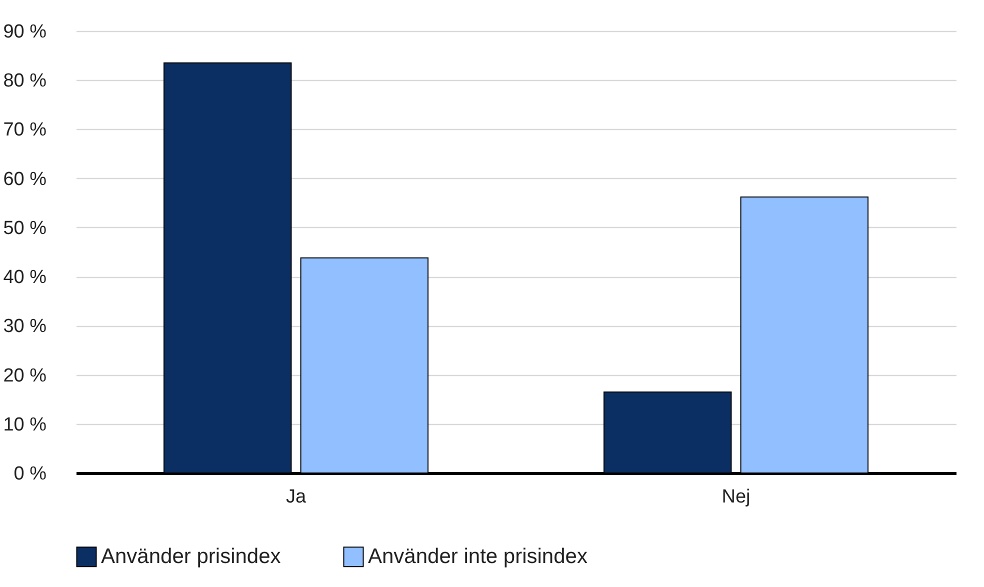 This screenshot has width=984, height=587. I want to click on y-tick-label: 20 %, so click(25, 375).